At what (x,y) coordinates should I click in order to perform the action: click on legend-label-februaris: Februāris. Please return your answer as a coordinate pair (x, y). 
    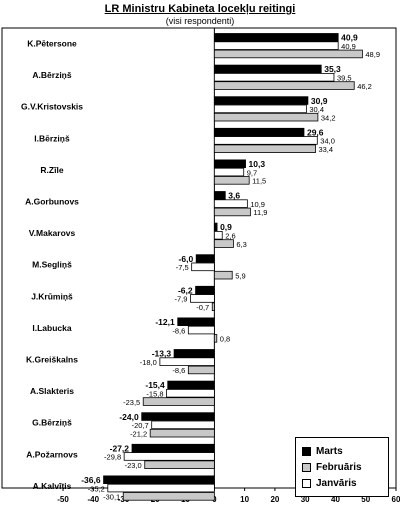
    Looking at the image, I should click on (339, 467).